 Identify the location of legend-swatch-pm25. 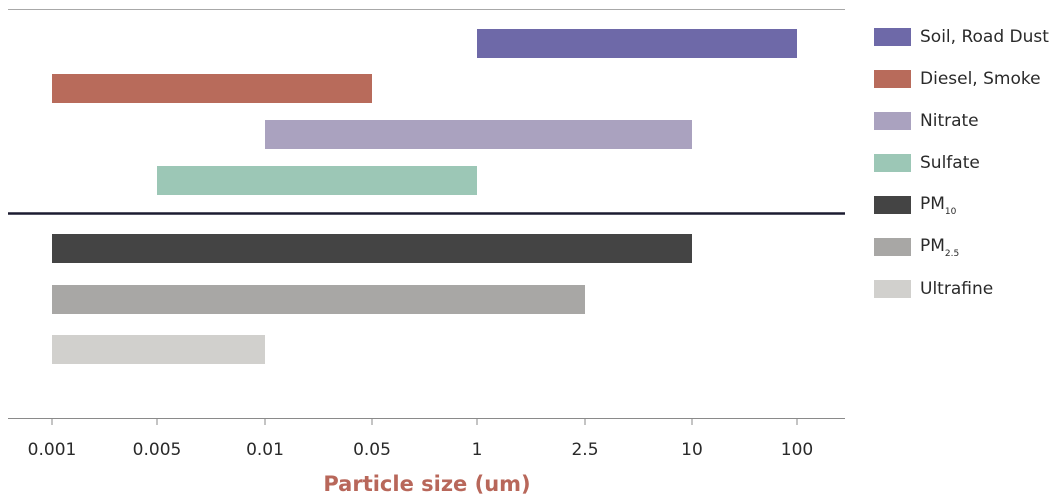
(892, 247).